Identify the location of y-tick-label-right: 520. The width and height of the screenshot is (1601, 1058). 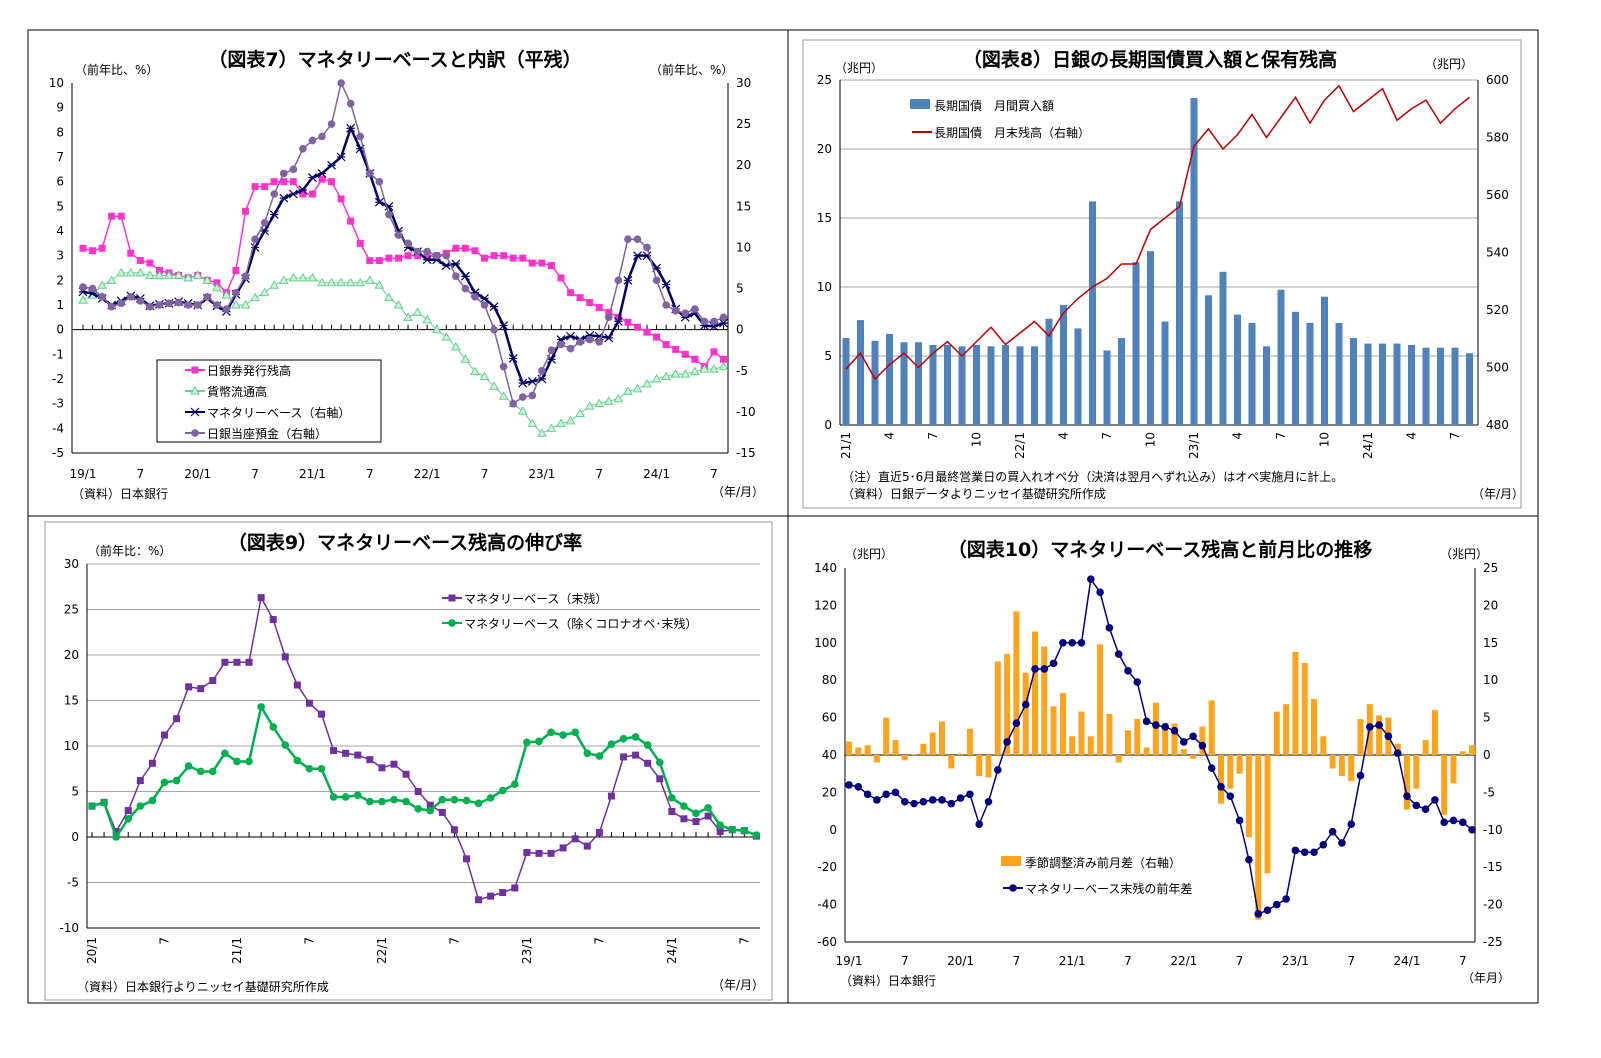
(1497, 310).